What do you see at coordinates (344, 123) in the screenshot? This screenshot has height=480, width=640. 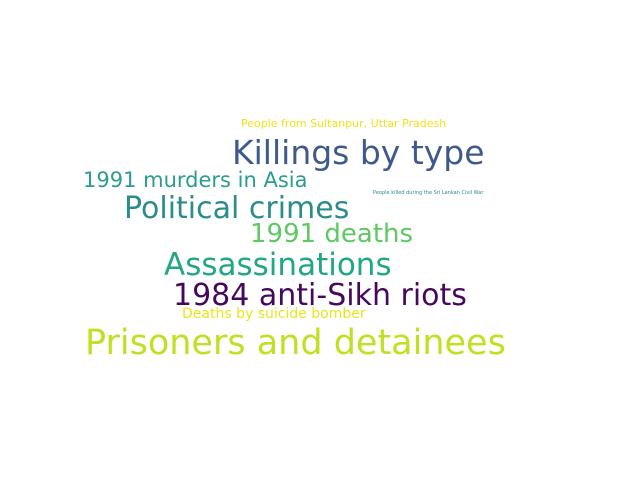 I see `word-people-from-sultanpur: People from Sultanpur, Uttar Pradesh` at bounding box center [344, 123].